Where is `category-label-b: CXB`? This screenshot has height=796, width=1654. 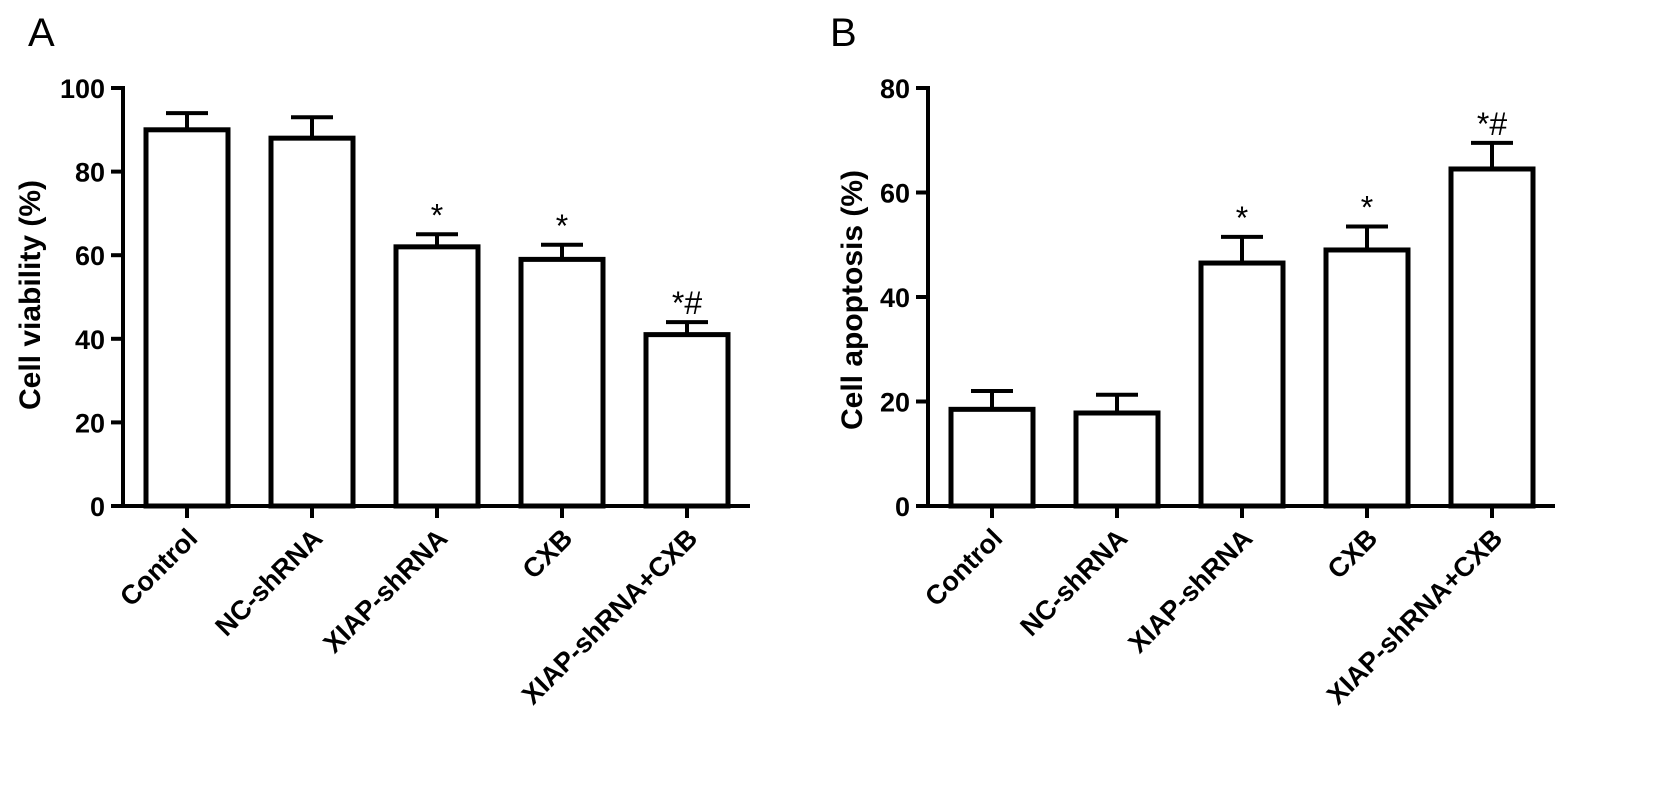 category-label-b: CXB is located at coordinates (1353, 554).